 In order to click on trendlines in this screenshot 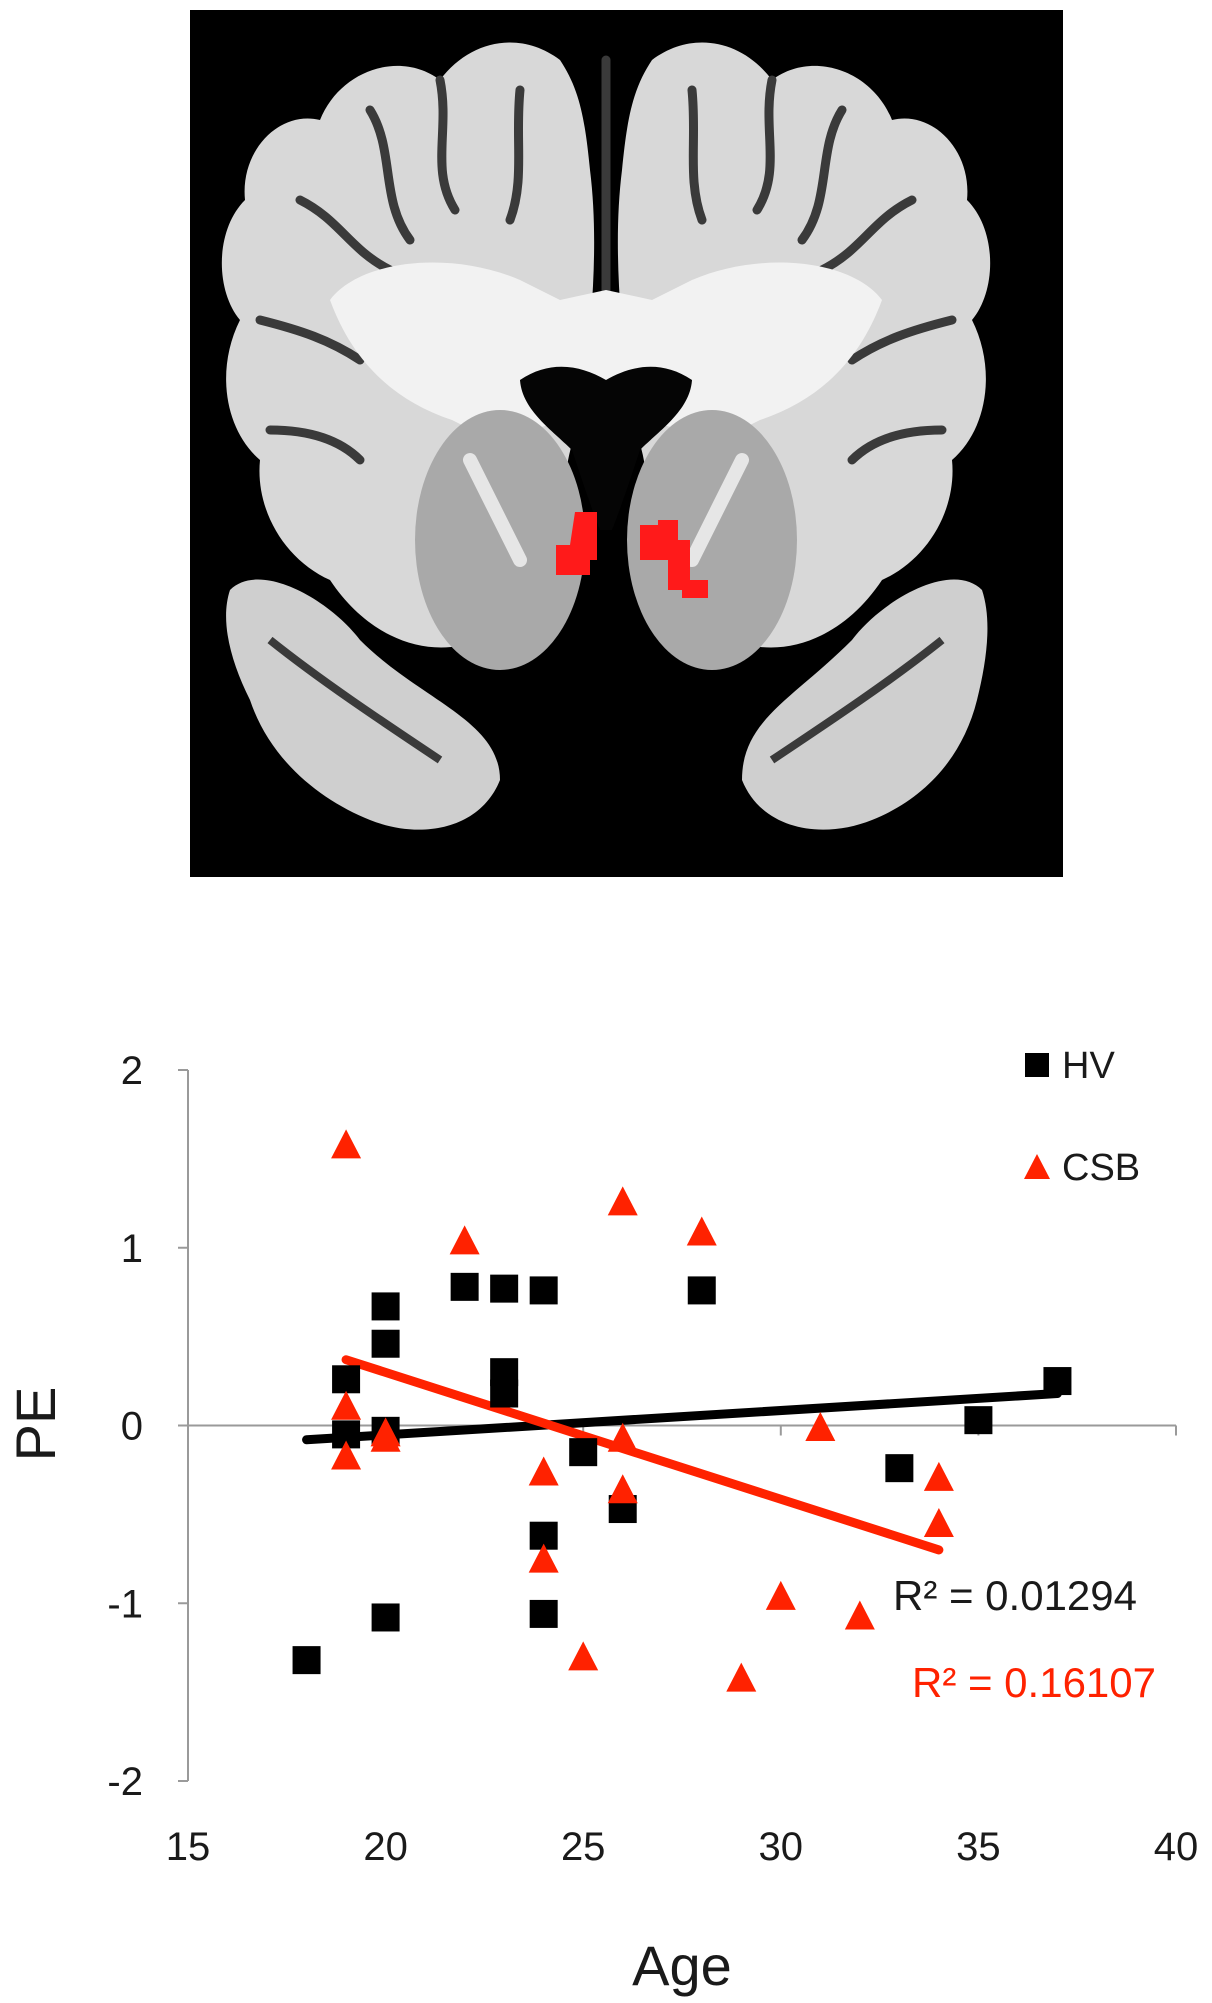, I will do `click(682, 1455)`.